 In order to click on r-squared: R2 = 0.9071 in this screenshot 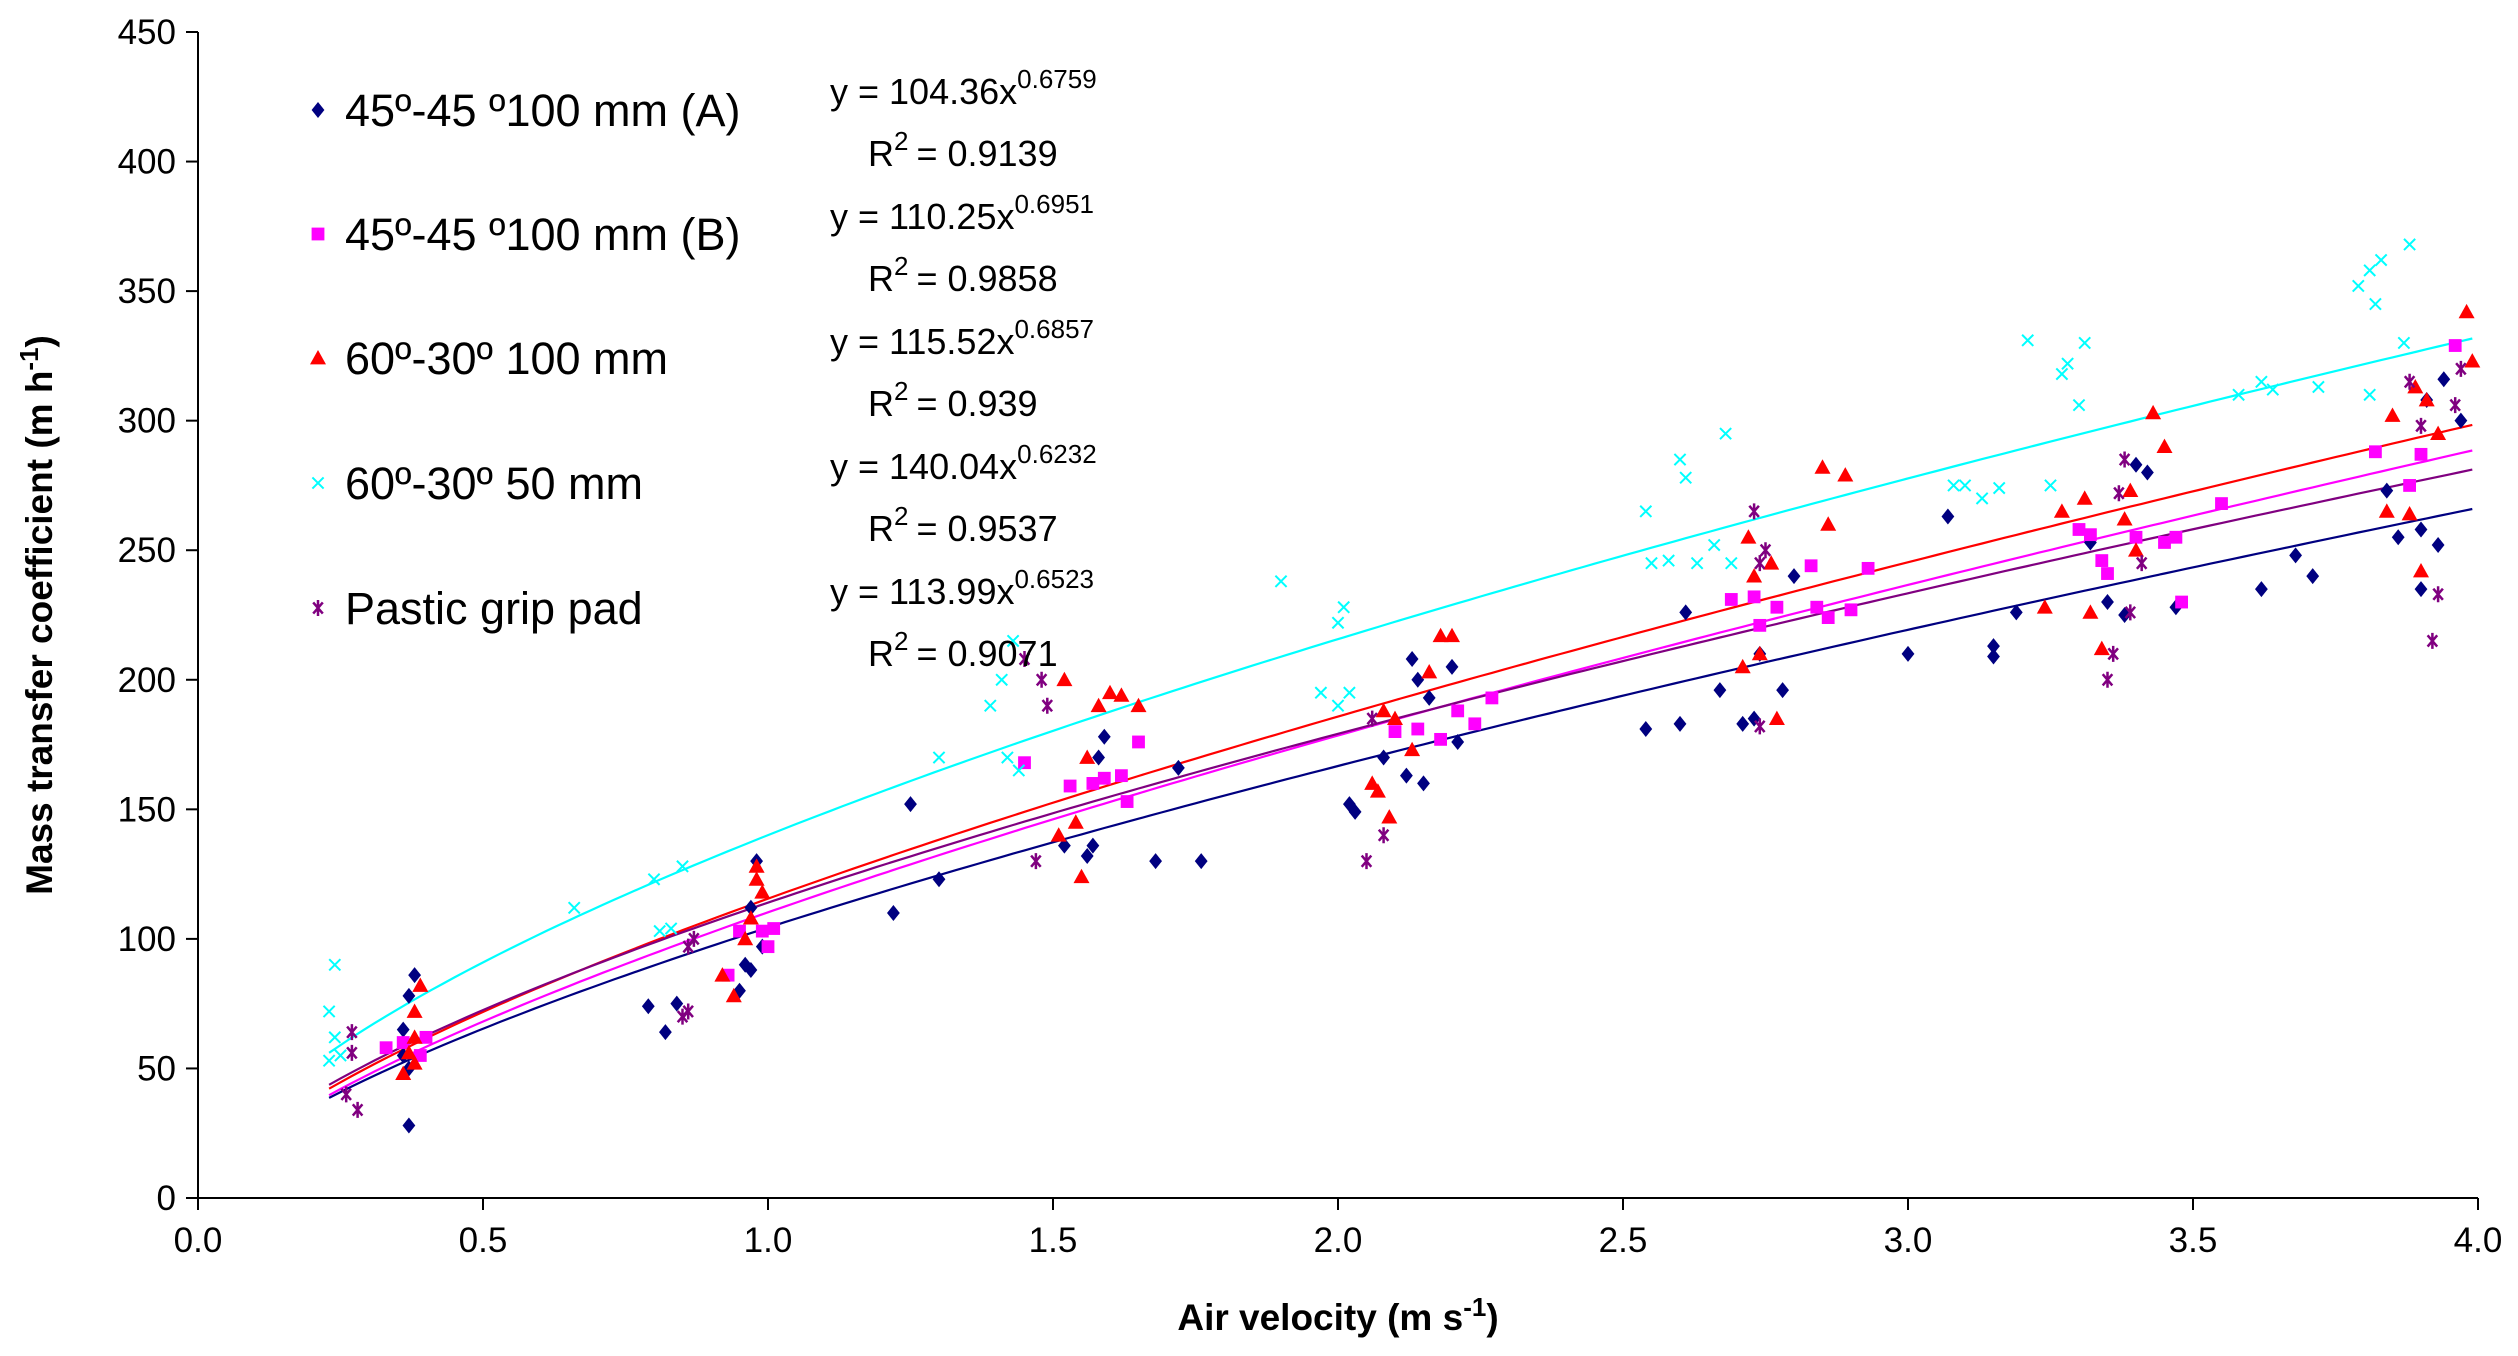, I will do `click(963, 650)`.